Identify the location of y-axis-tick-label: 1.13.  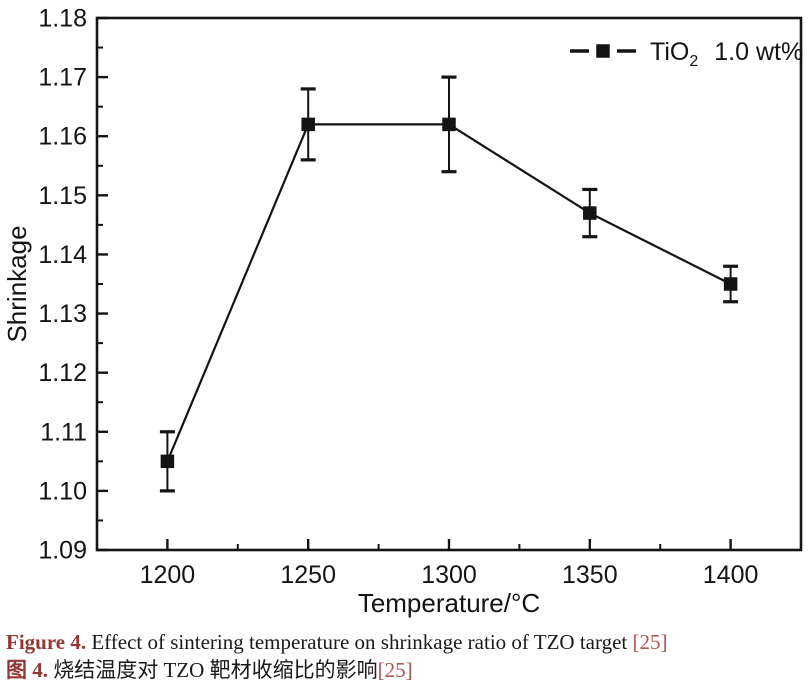
(62, 314).